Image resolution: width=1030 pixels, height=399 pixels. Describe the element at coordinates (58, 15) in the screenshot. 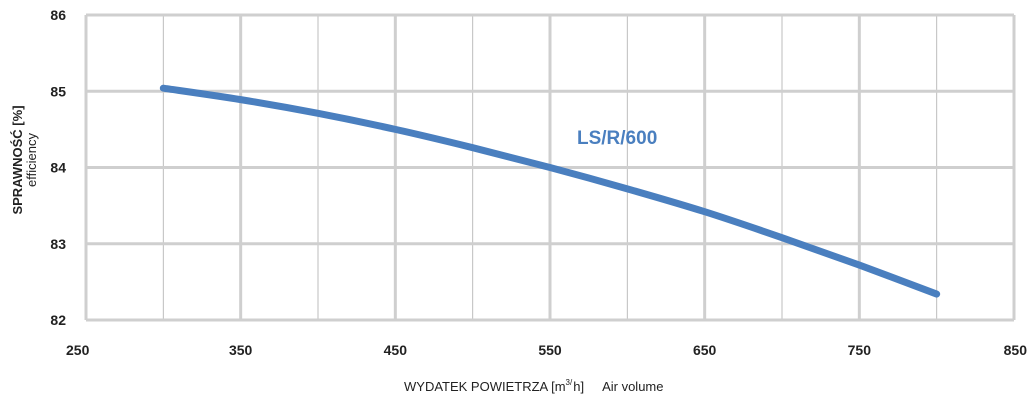

I see `y-tick-label-86: 86` at that location.